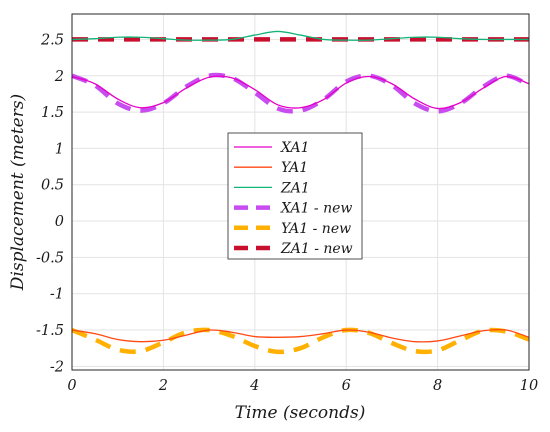 The image size is (550, 432). What do you see at coordinates (52, 113) in the screenshot?
I see `y-tick-label: 1.5` at bounding box center [52, 113].